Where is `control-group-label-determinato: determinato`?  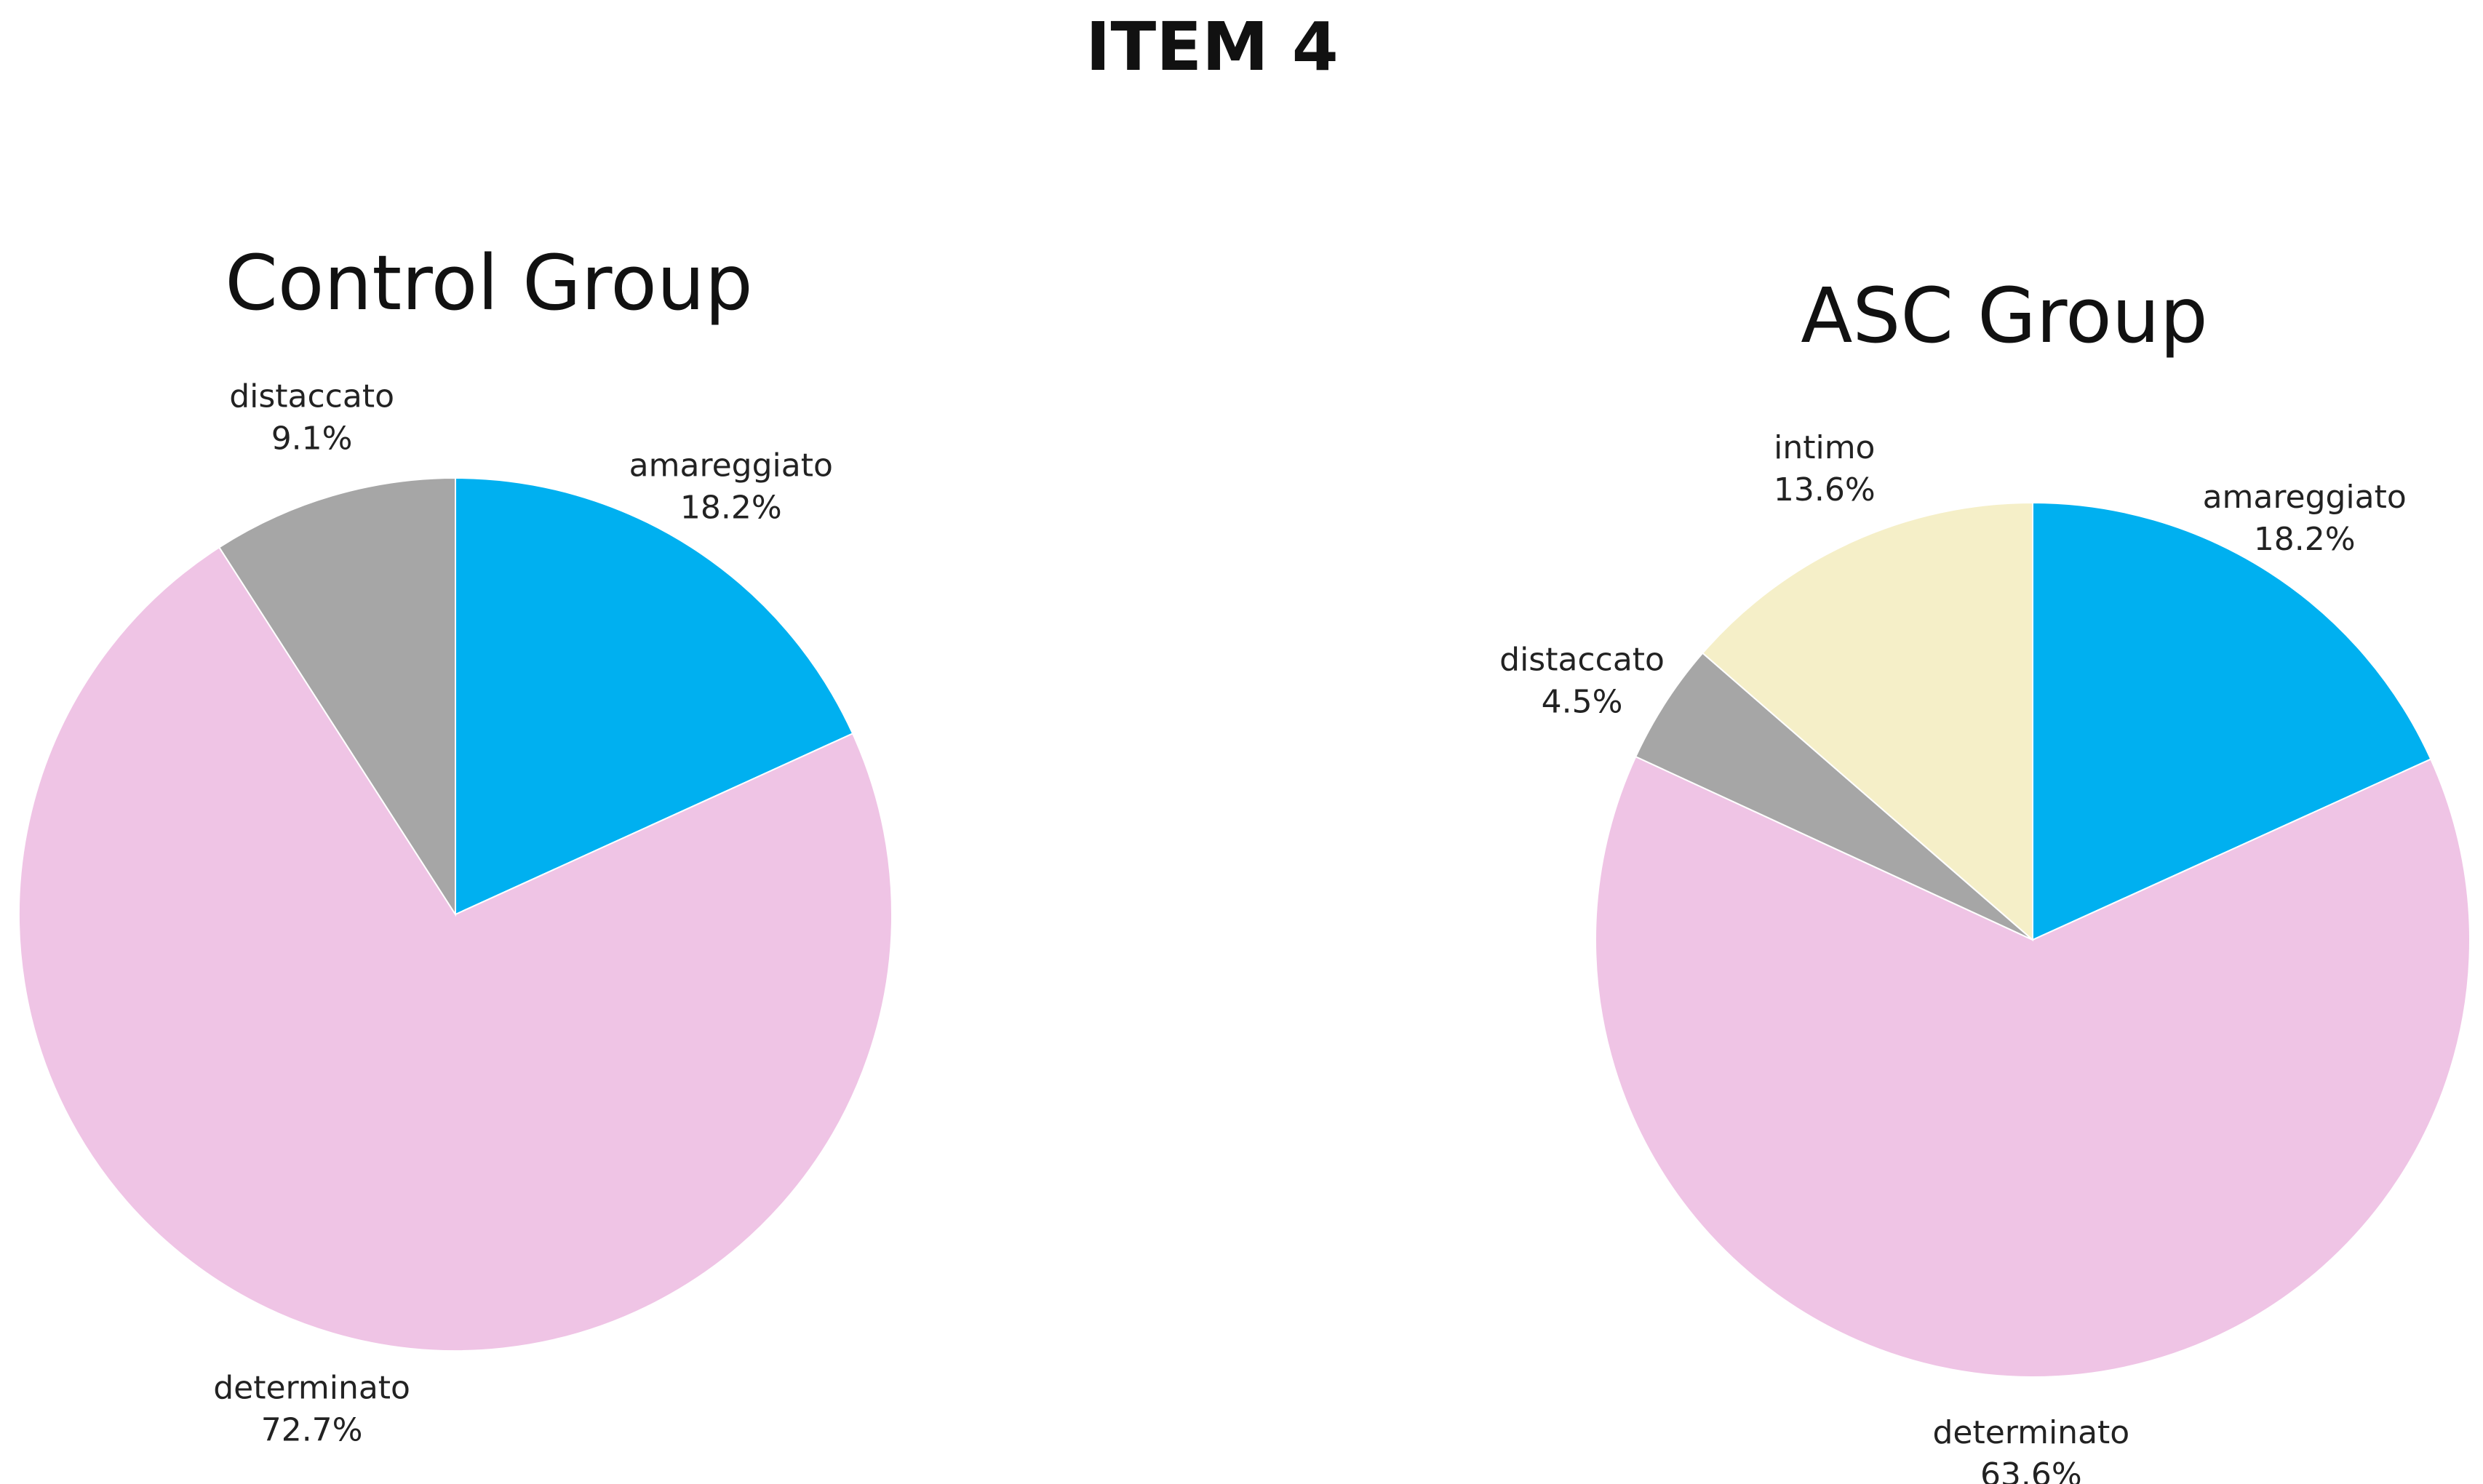 control-group-label-determinato: determinato is located at coordinates (311, 1388).